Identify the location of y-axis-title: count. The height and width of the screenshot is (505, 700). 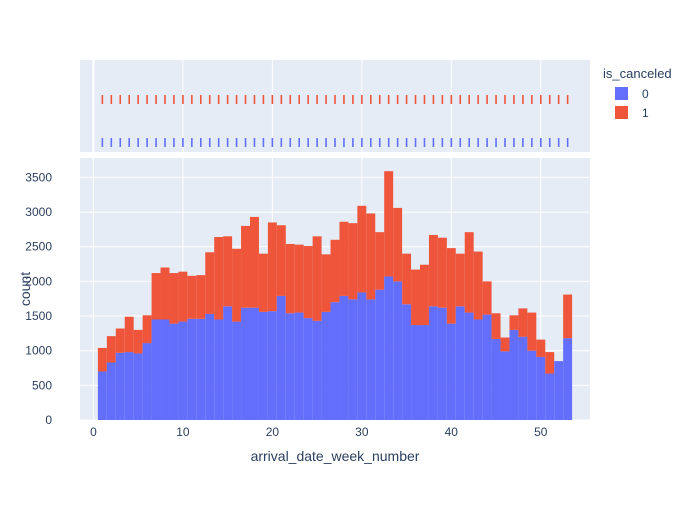
(25, 289).